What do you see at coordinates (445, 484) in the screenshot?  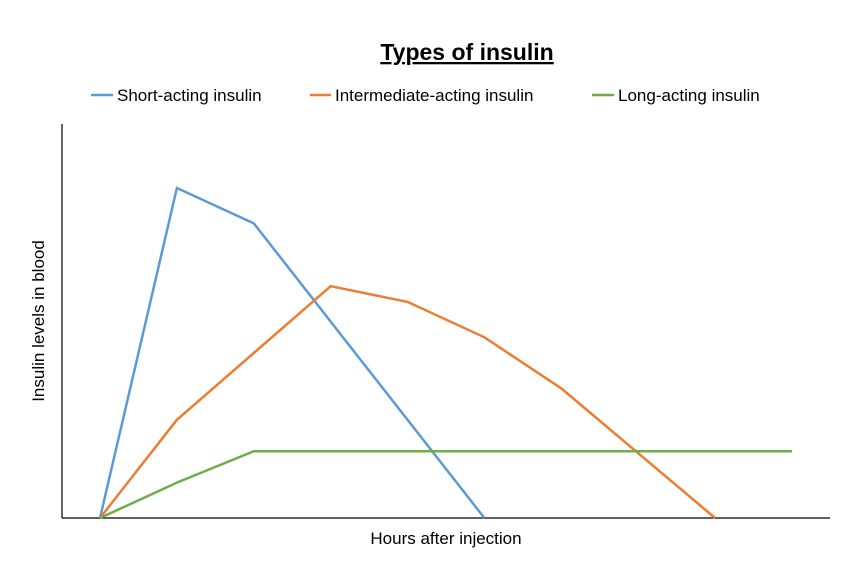 I see `series-line-long-acting-insulin` at bounding box center [445, 484].